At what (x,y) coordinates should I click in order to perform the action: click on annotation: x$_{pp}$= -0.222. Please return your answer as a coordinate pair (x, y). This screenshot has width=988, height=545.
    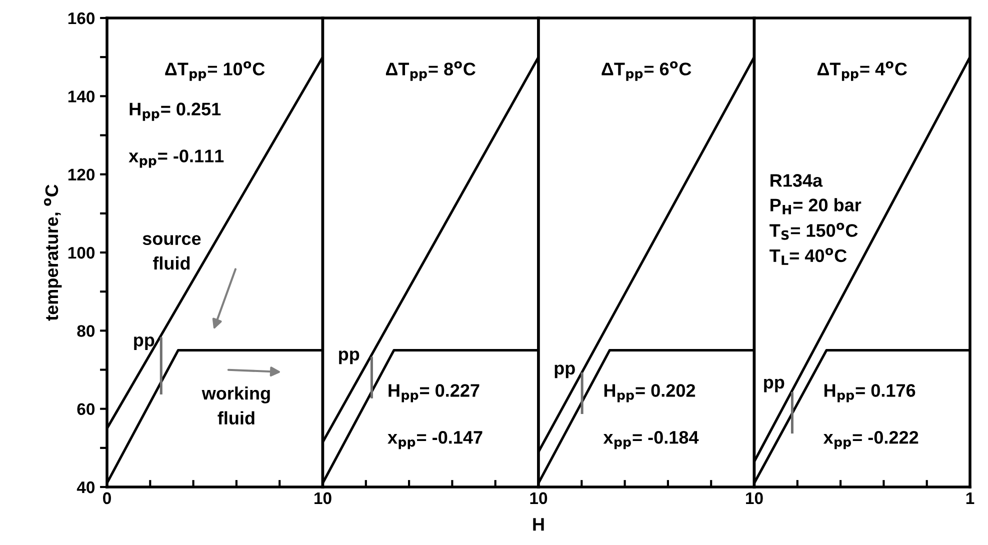
    Looking at the image, I should click on (870, 440).